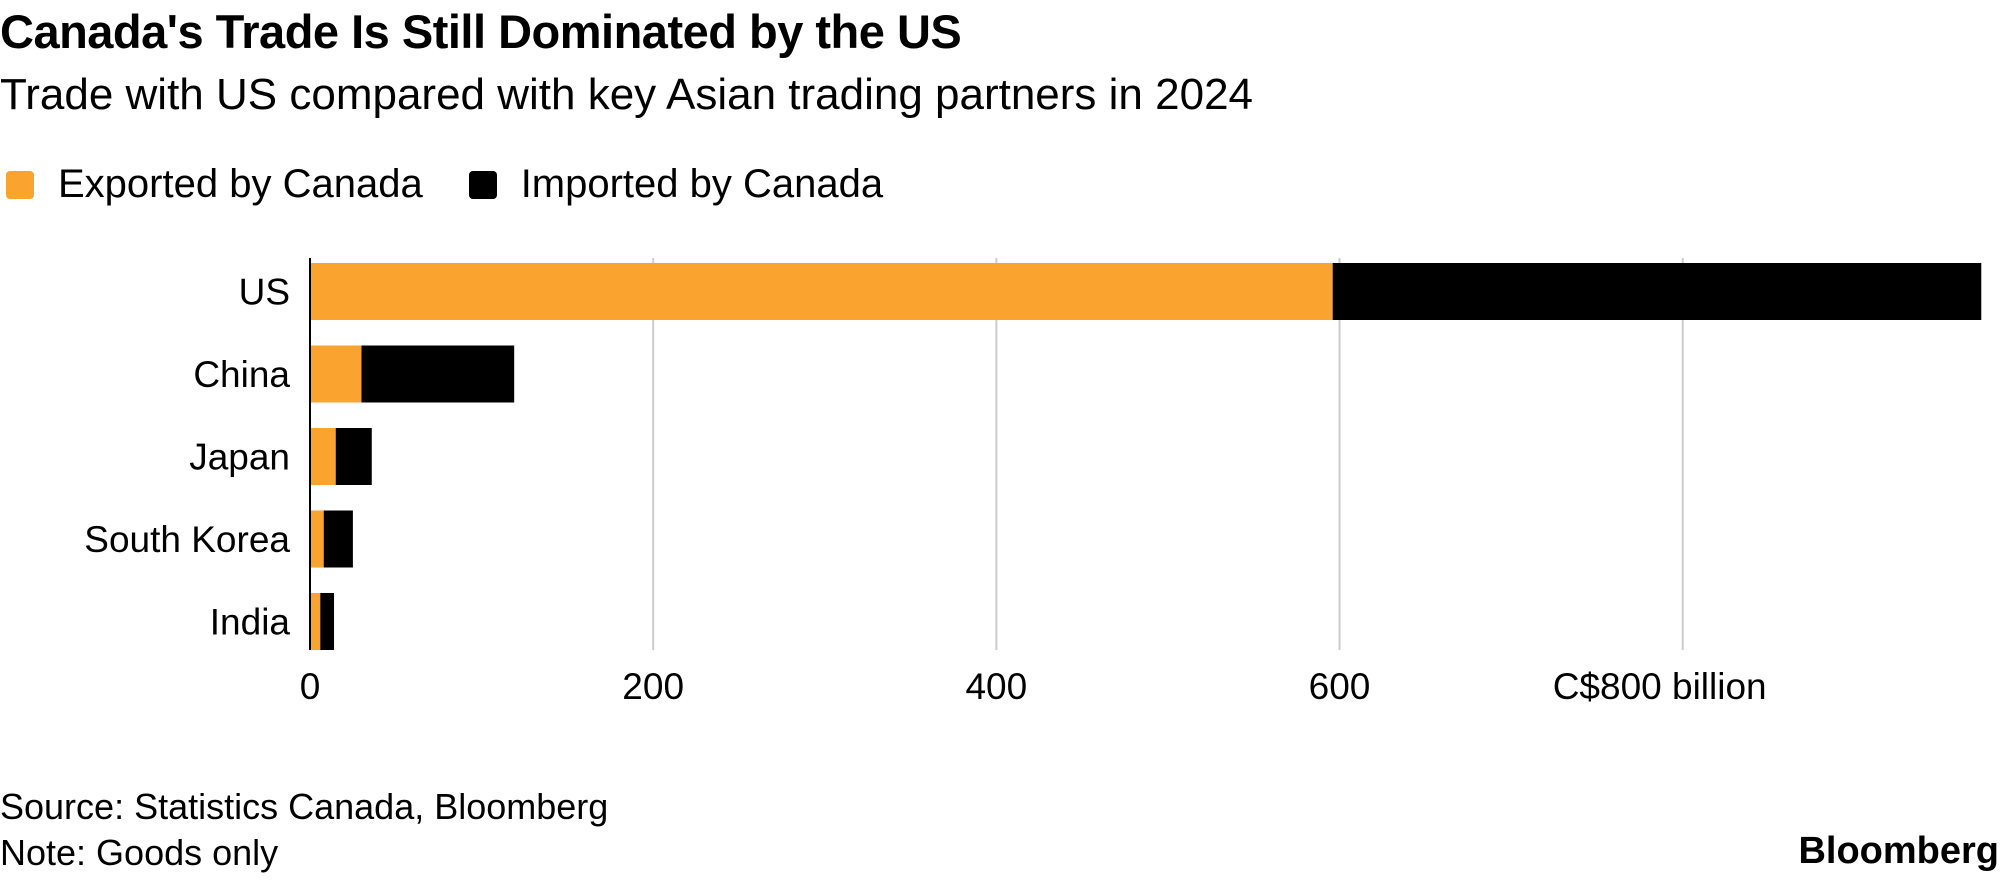  I want to click on legend-item-exported: Exported by Canada, so click(214, 184).